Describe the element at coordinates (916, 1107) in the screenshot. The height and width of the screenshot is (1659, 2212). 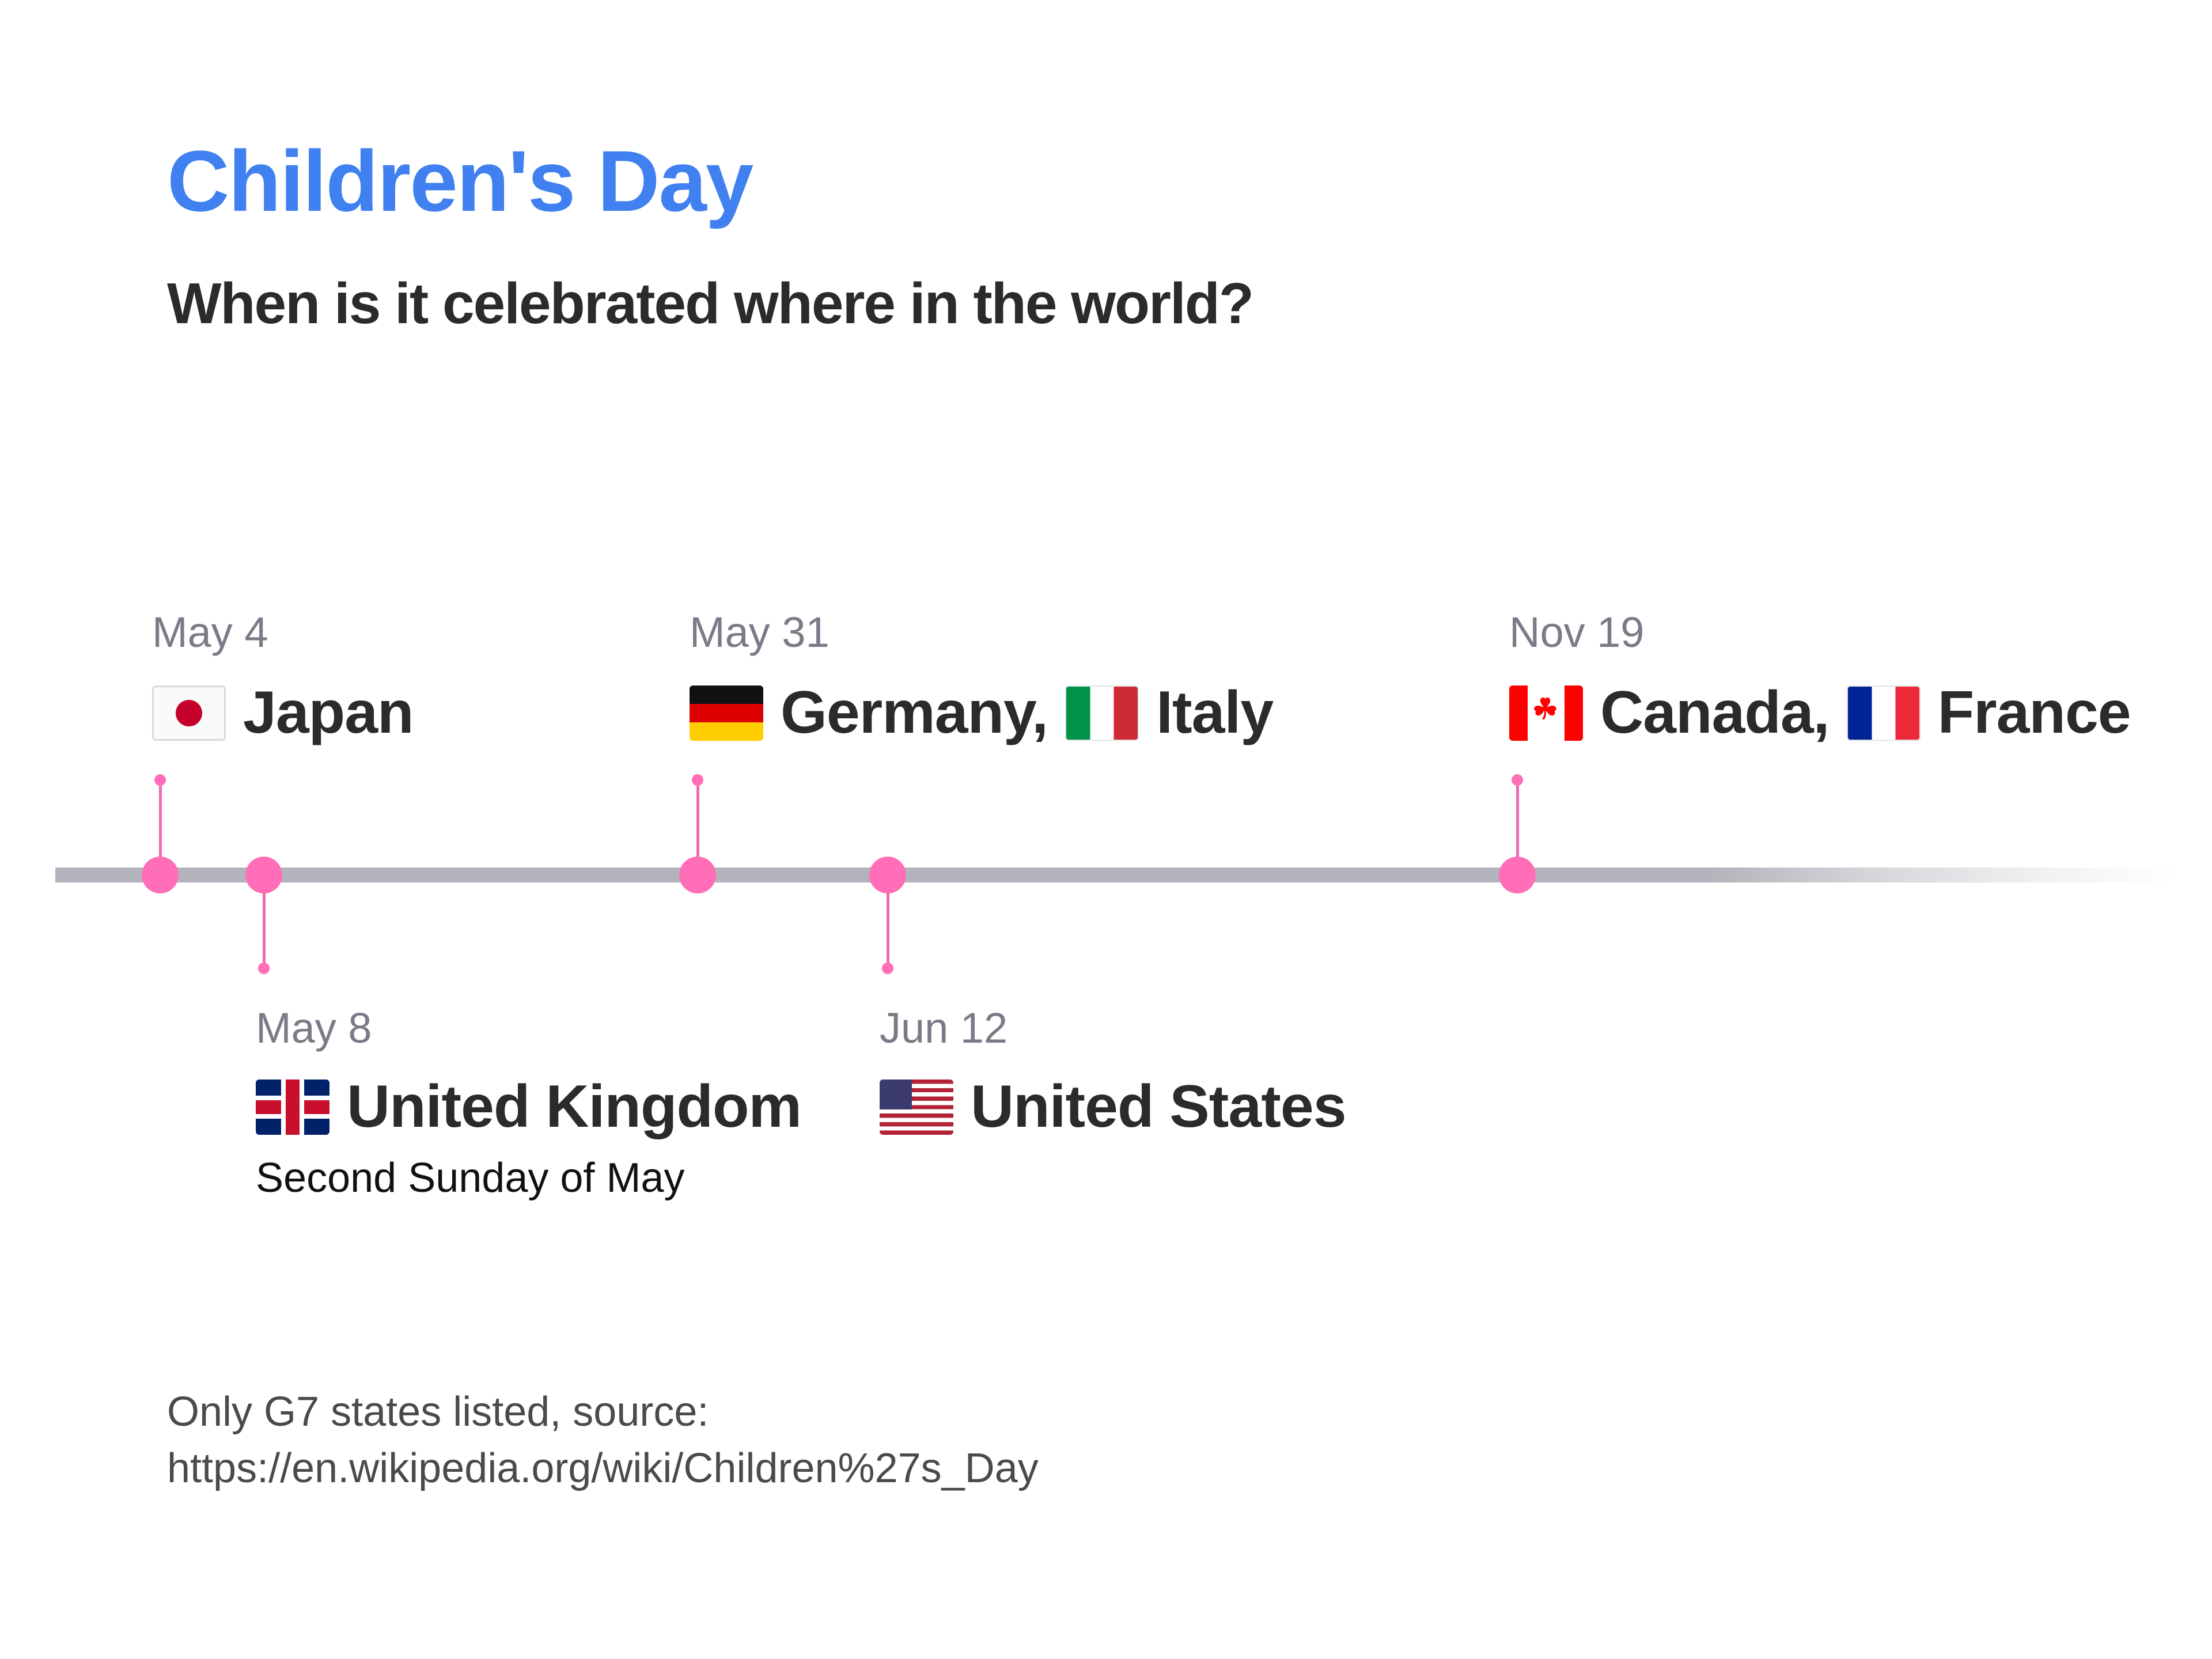
I see `us-flag-icon` at that location.